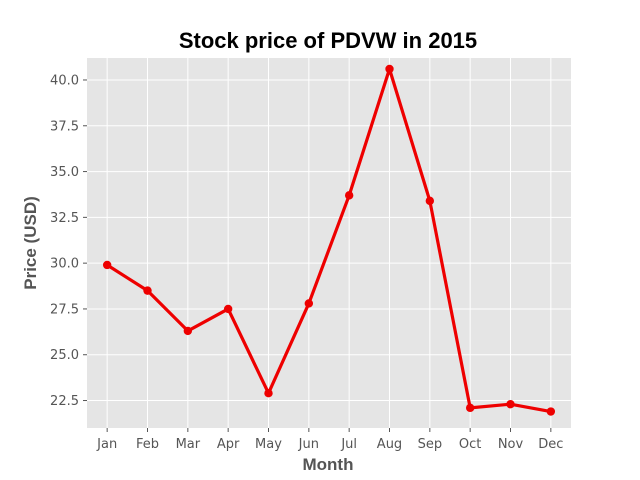  What do you see at coordinates (228, 444) in the screenshot?
I see `x-tick-label: Apr` at bounding box center [228, 444].